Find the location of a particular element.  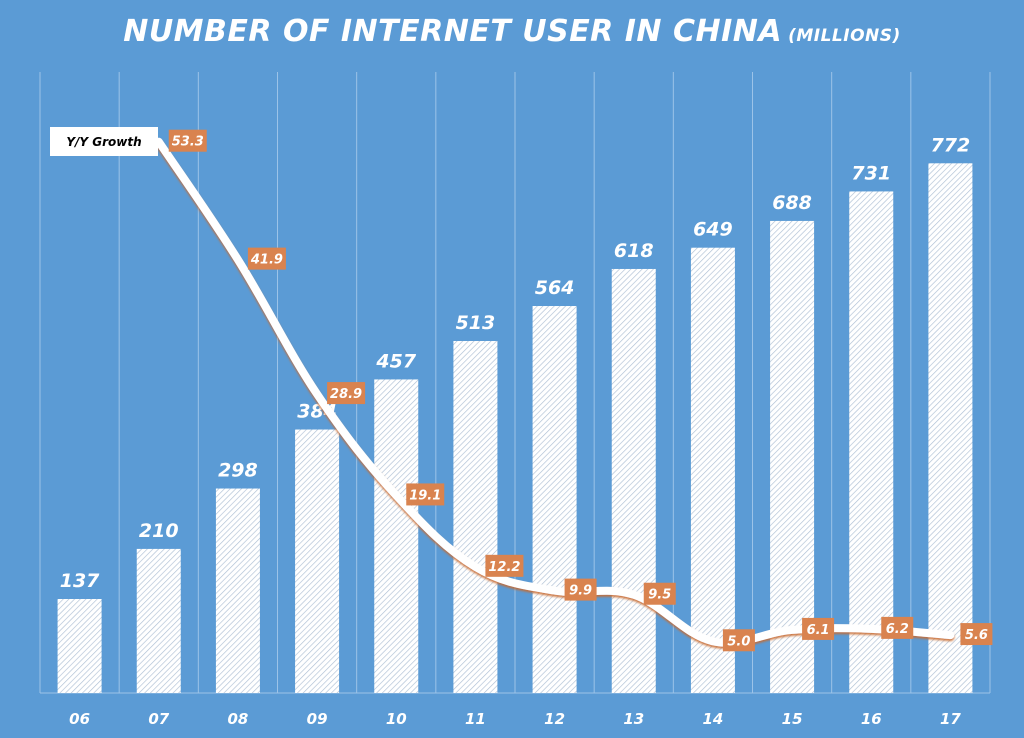

bar-label-06: 137 is located at coordinates (80, 581).